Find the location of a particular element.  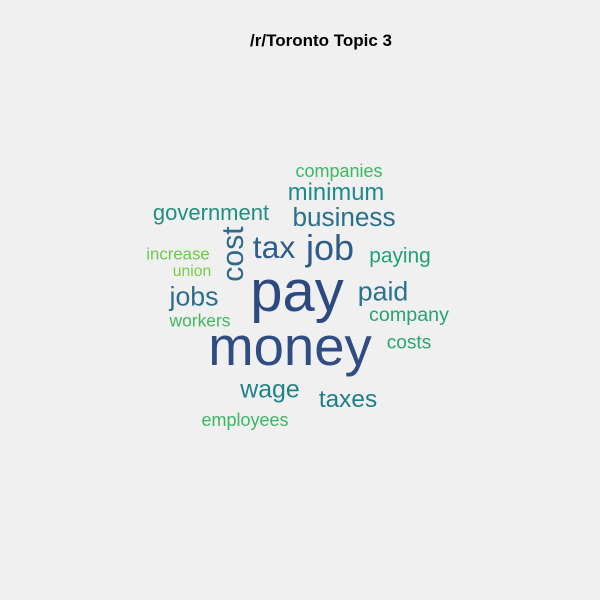

word-taxes: taxes is located at coordinates (348, 399).